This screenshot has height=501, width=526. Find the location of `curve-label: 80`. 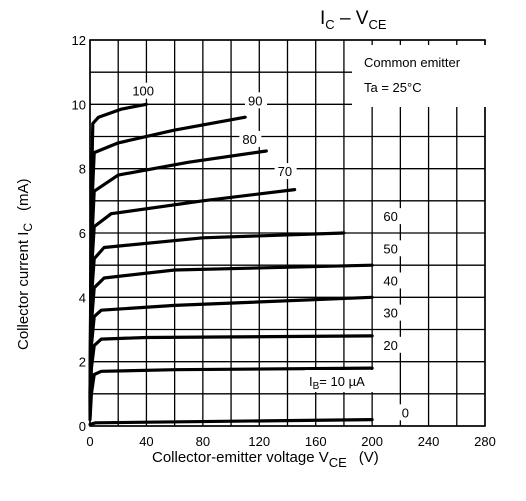

curve-label: 80 is located at coordinates (249, 139).